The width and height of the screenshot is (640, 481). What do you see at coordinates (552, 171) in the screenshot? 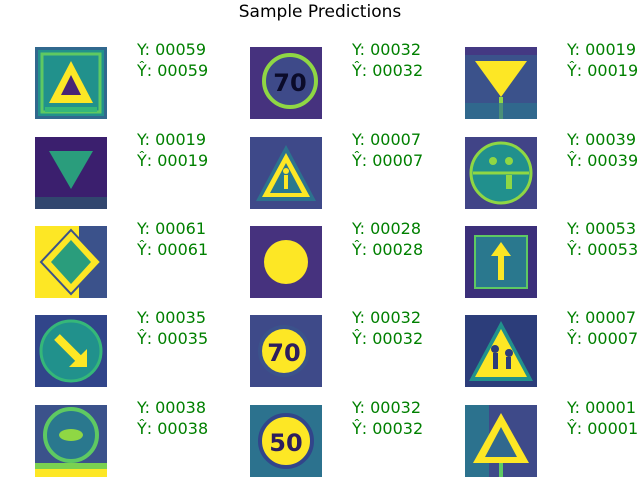
I see `sample-cell: Y: 00039 Ŷ: 00039` at bounding box center [552, 171].